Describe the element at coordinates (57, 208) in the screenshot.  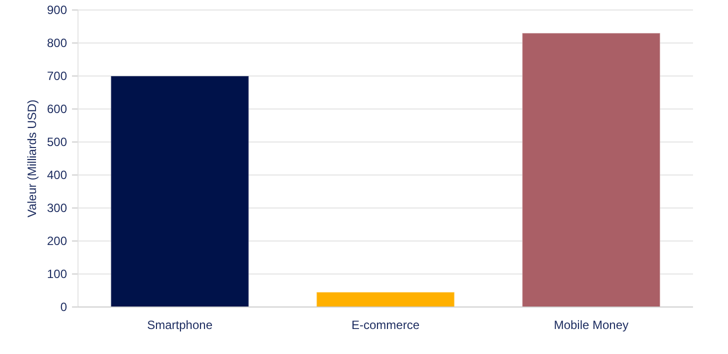
I see `y-tick-label: 300` at that location.